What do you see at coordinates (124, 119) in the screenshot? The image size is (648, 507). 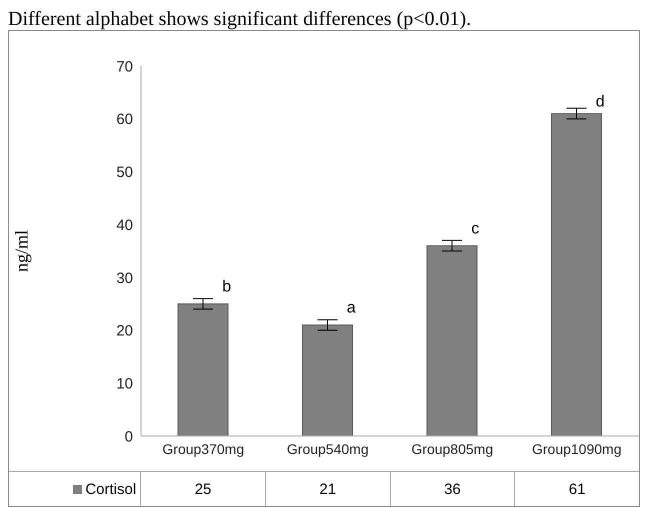 I see `y-tick-label: 60` at bounding box center [124, 119].